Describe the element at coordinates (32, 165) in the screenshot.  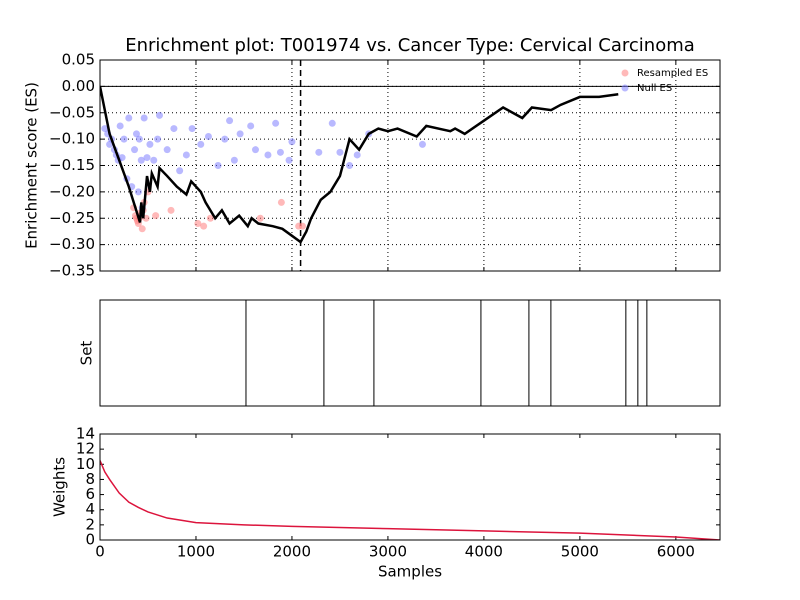
I see `y-axis-label: Enrichment score (ES)` at that location.